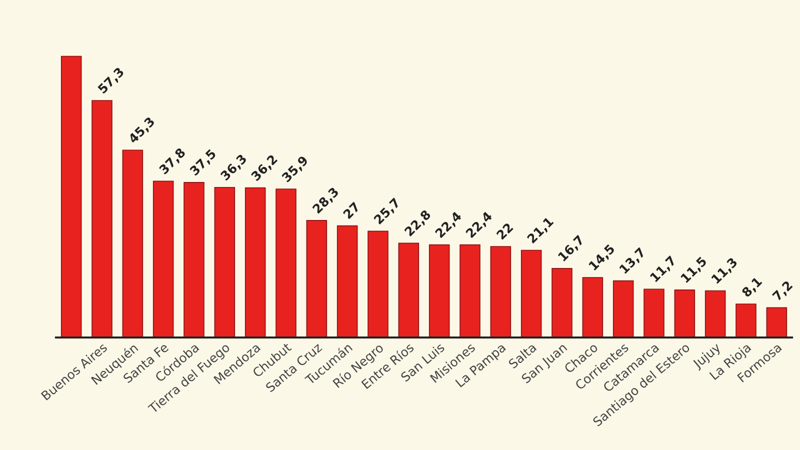  I want to click on data-label: 27, so click(351, 211).